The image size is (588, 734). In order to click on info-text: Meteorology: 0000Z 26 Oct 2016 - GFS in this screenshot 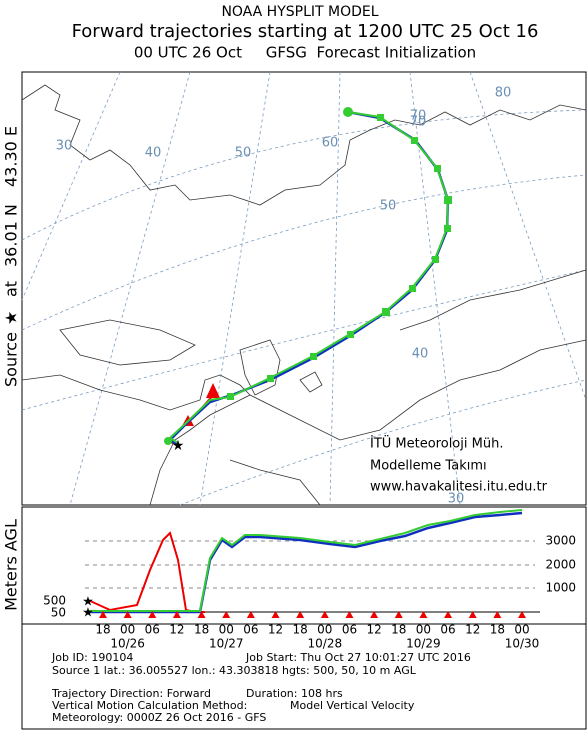, I will do `click(159, 717)`.